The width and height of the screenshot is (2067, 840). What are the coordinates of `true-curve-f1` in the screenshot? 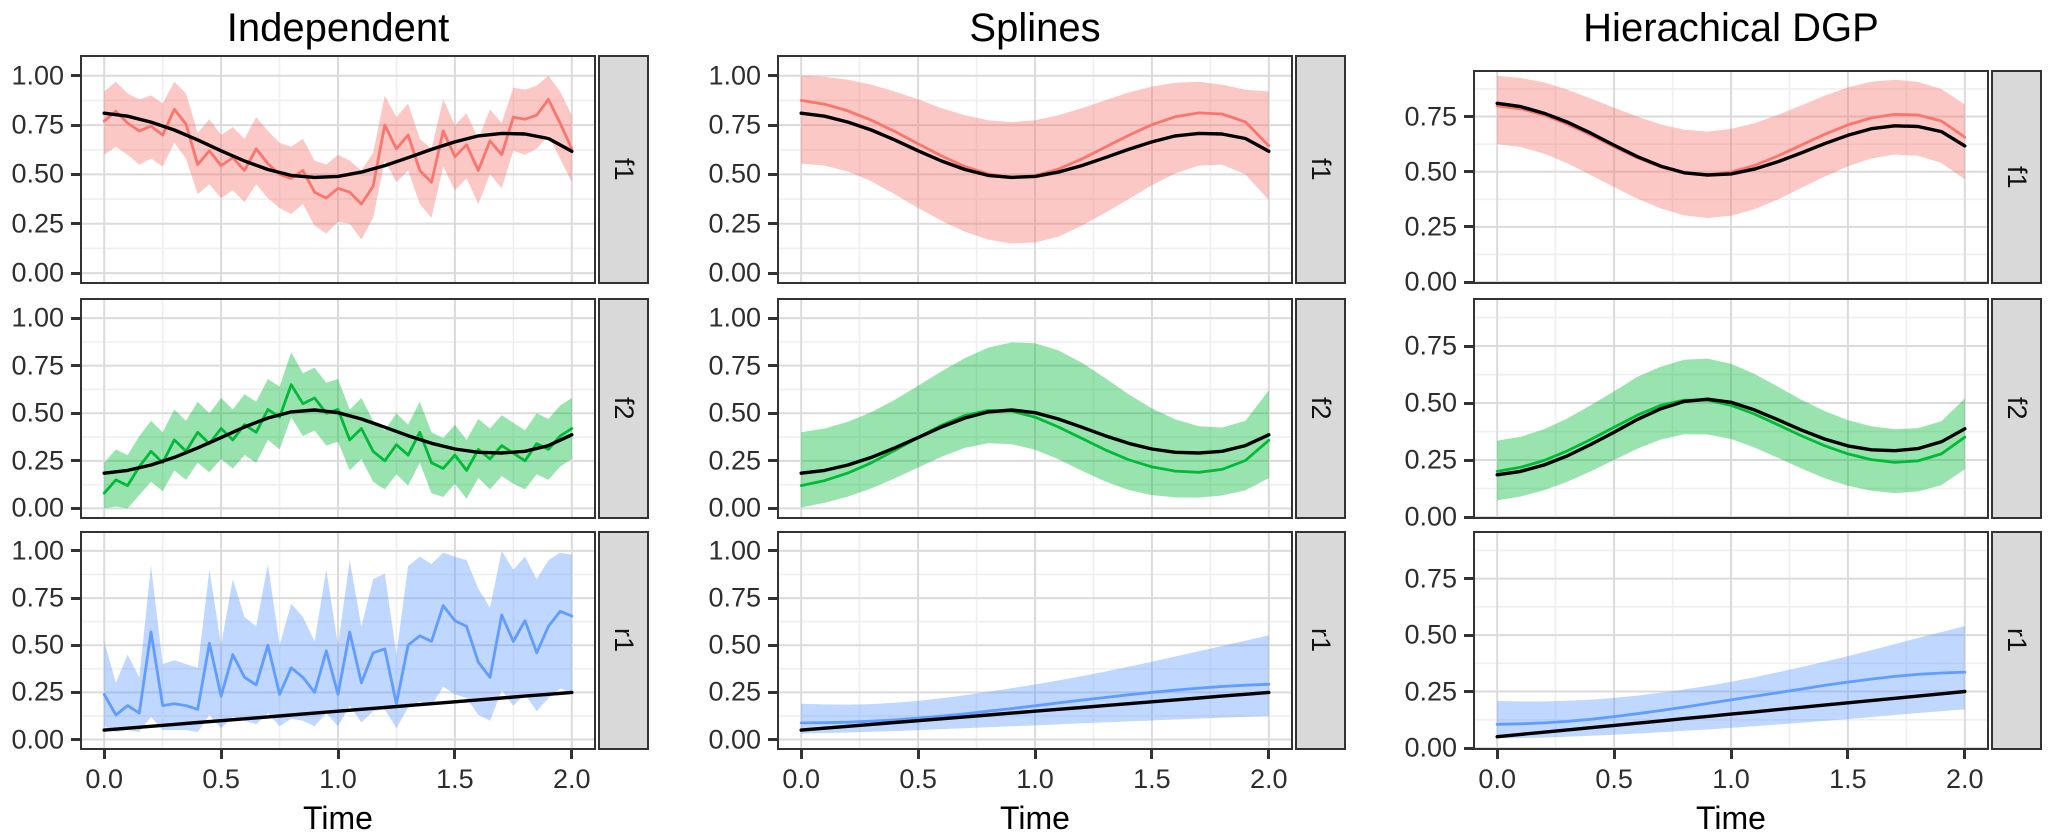 It's located at (1731, 139).